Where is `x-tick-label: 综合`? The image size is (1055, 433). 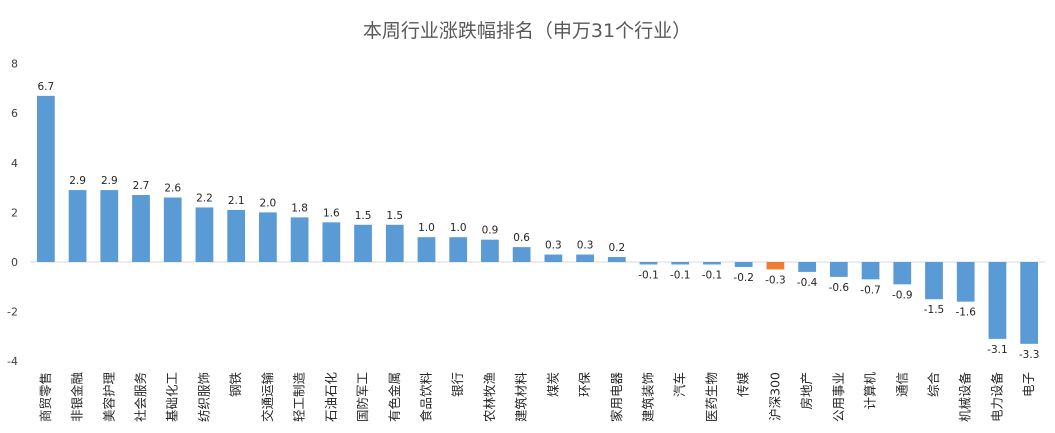
x-tick-label: 综合 is located at coordinates (933, 385).